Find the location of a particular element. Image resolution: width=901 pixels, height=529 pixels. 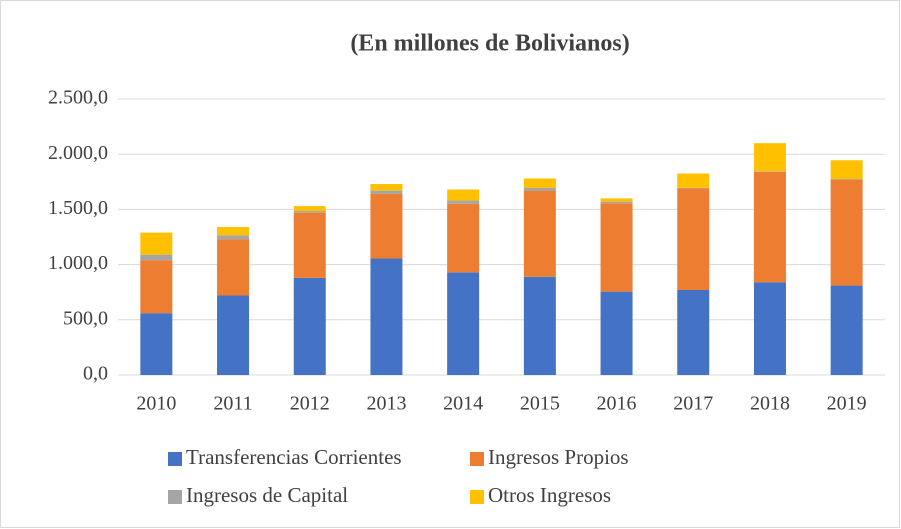

x-tick-label: 2012 is located at coordinates (310, 404).